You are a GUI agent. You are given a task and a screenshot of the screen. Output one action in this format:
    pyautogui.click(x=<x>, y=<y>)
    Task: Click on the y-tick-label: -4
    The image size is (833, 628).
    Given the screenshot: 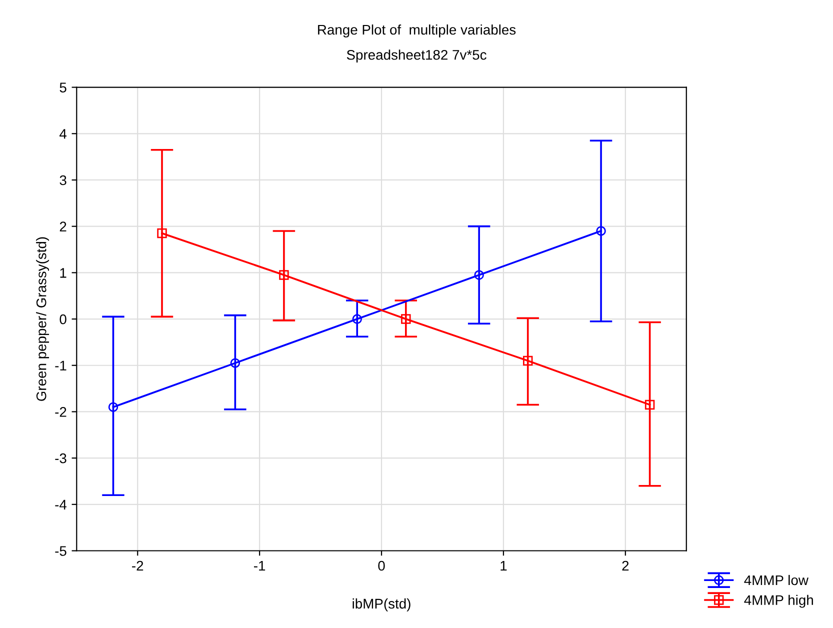 What is the action you would take?
    pyautogui.click(x=61, y=505)
    